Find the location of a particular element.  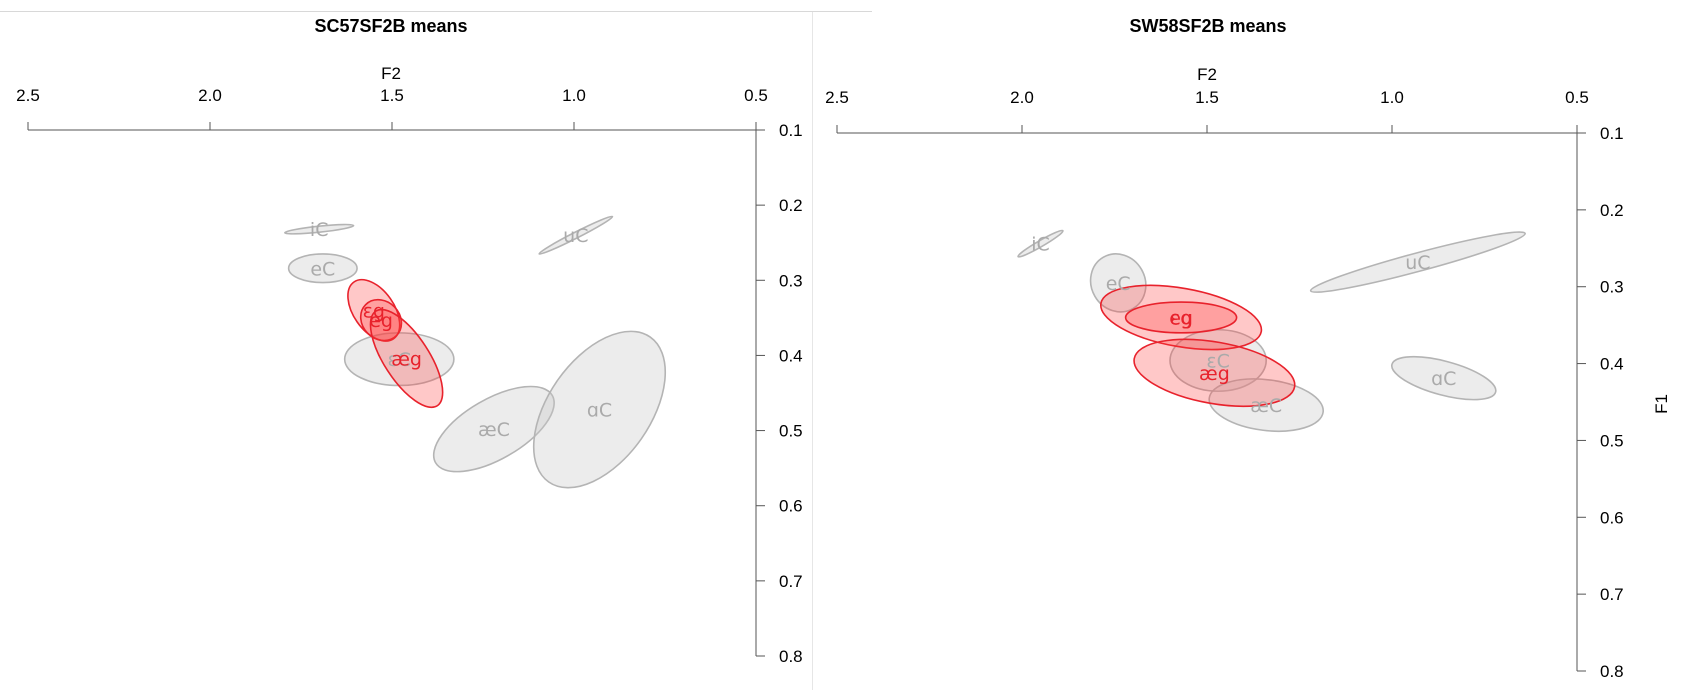

ellipse-ec is located at coordinates (322, 268).